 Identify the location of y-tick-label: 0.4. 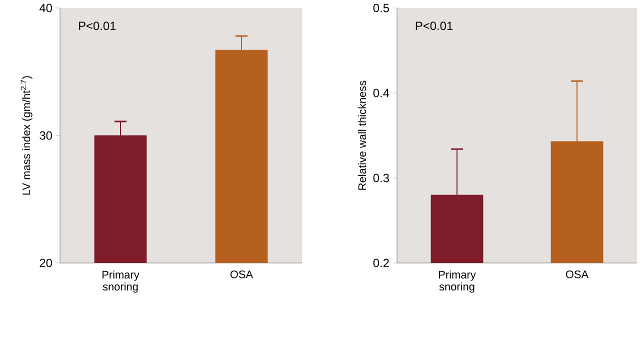
(381, 93).